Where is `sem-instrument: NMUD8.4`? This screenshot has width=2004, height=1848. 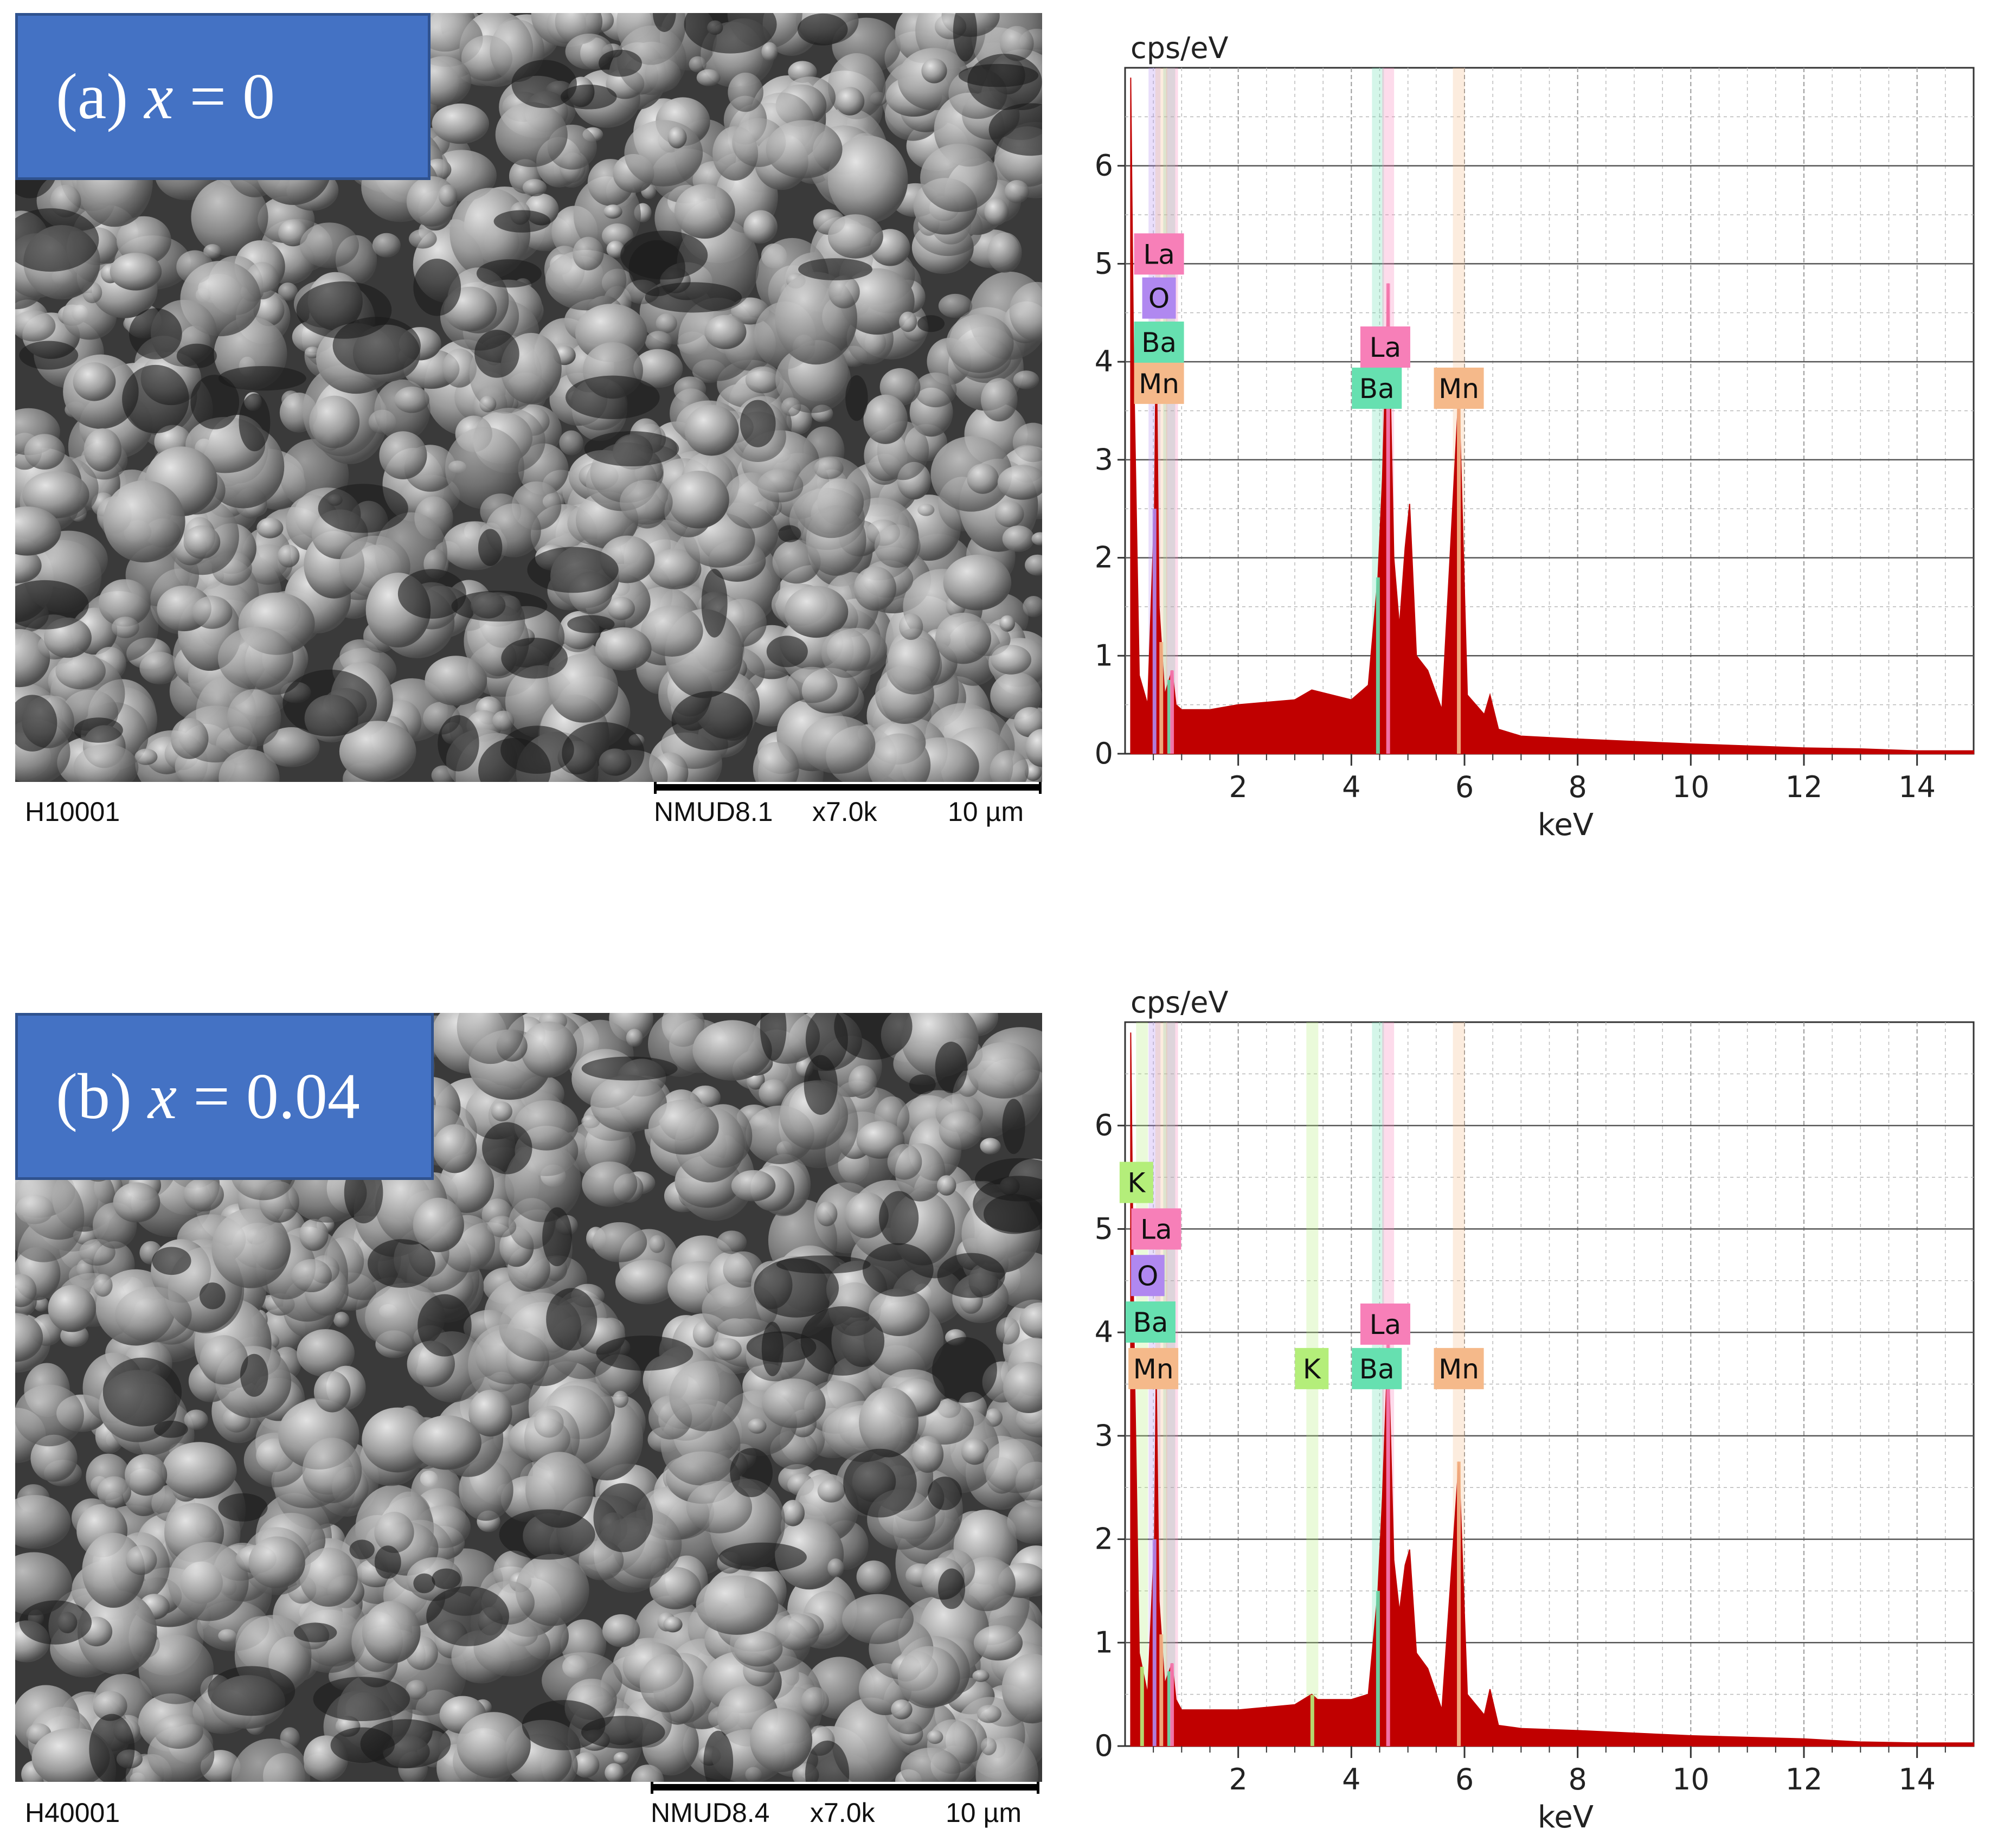
sem-instrument: NMUD8.4 is located at coordinates (710, 1813).